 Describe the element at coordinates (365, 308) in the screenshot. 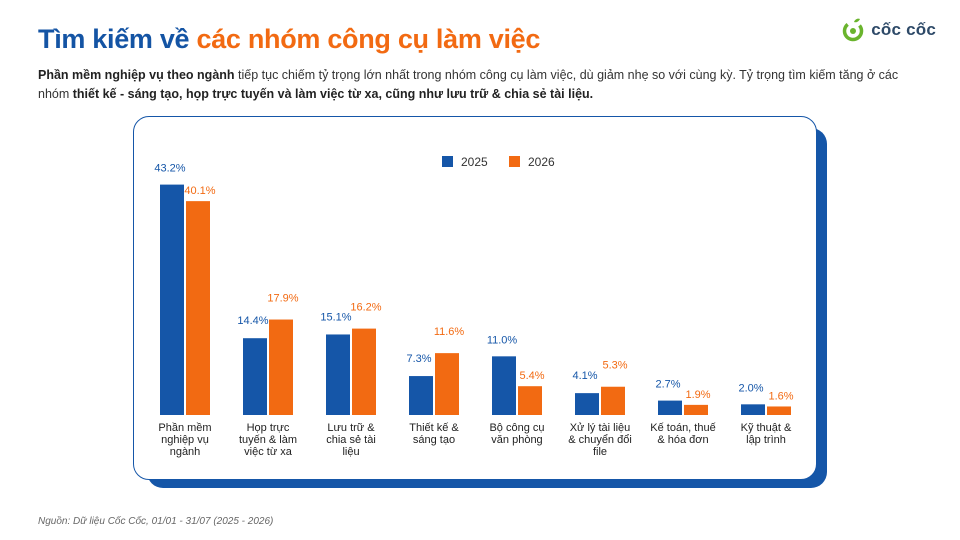

I see `data-label-2026-2: 16.2%` at that location.